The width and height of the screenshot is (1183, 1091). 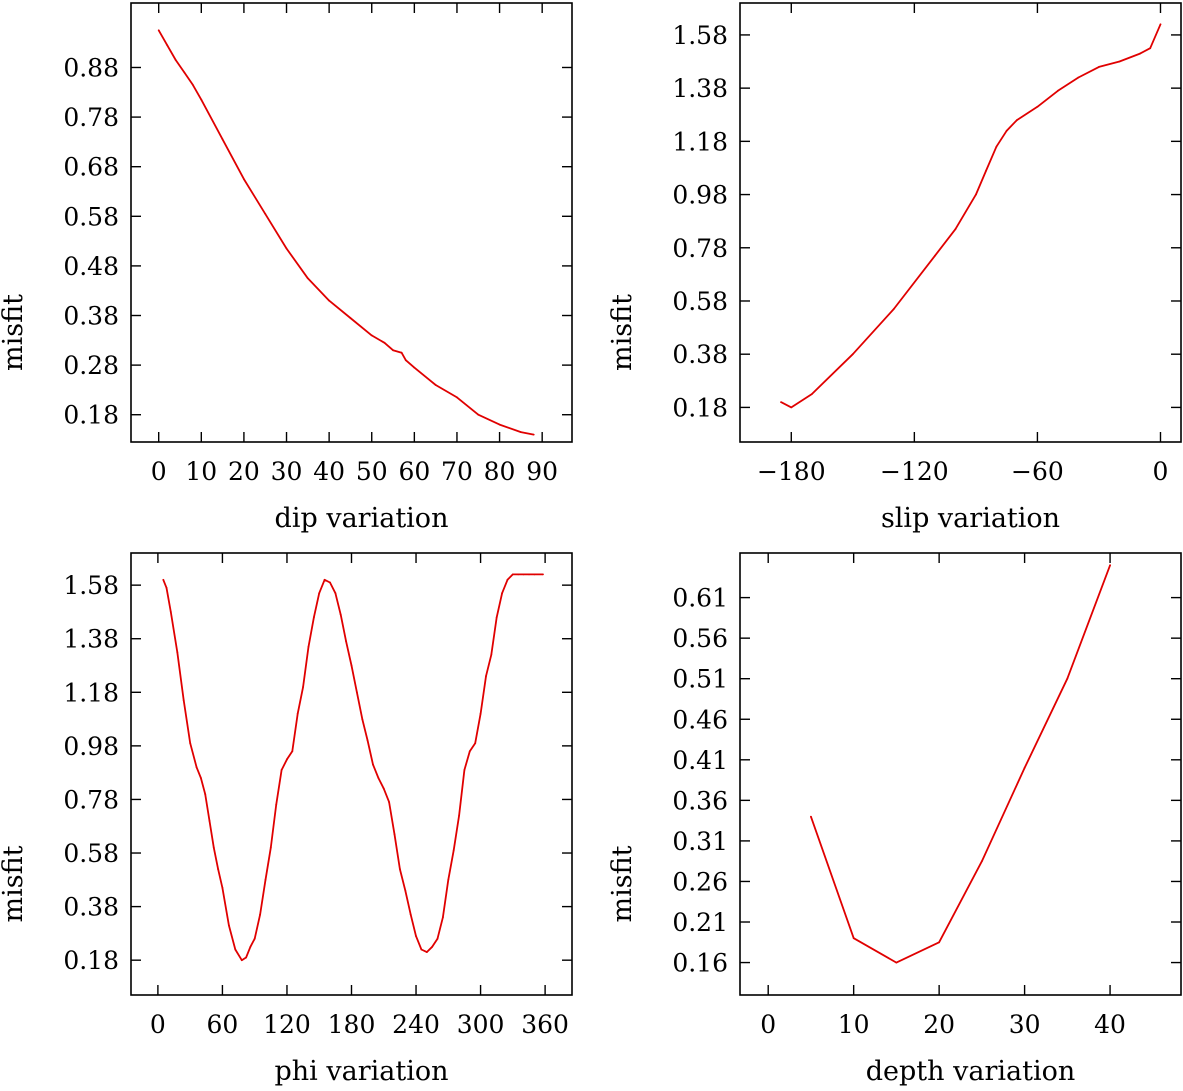 What do you see at coordinates (361, 1071) in the screenshot?
I see `phi-x-axis-title: phi variation` at bounding box center [361, 1071].